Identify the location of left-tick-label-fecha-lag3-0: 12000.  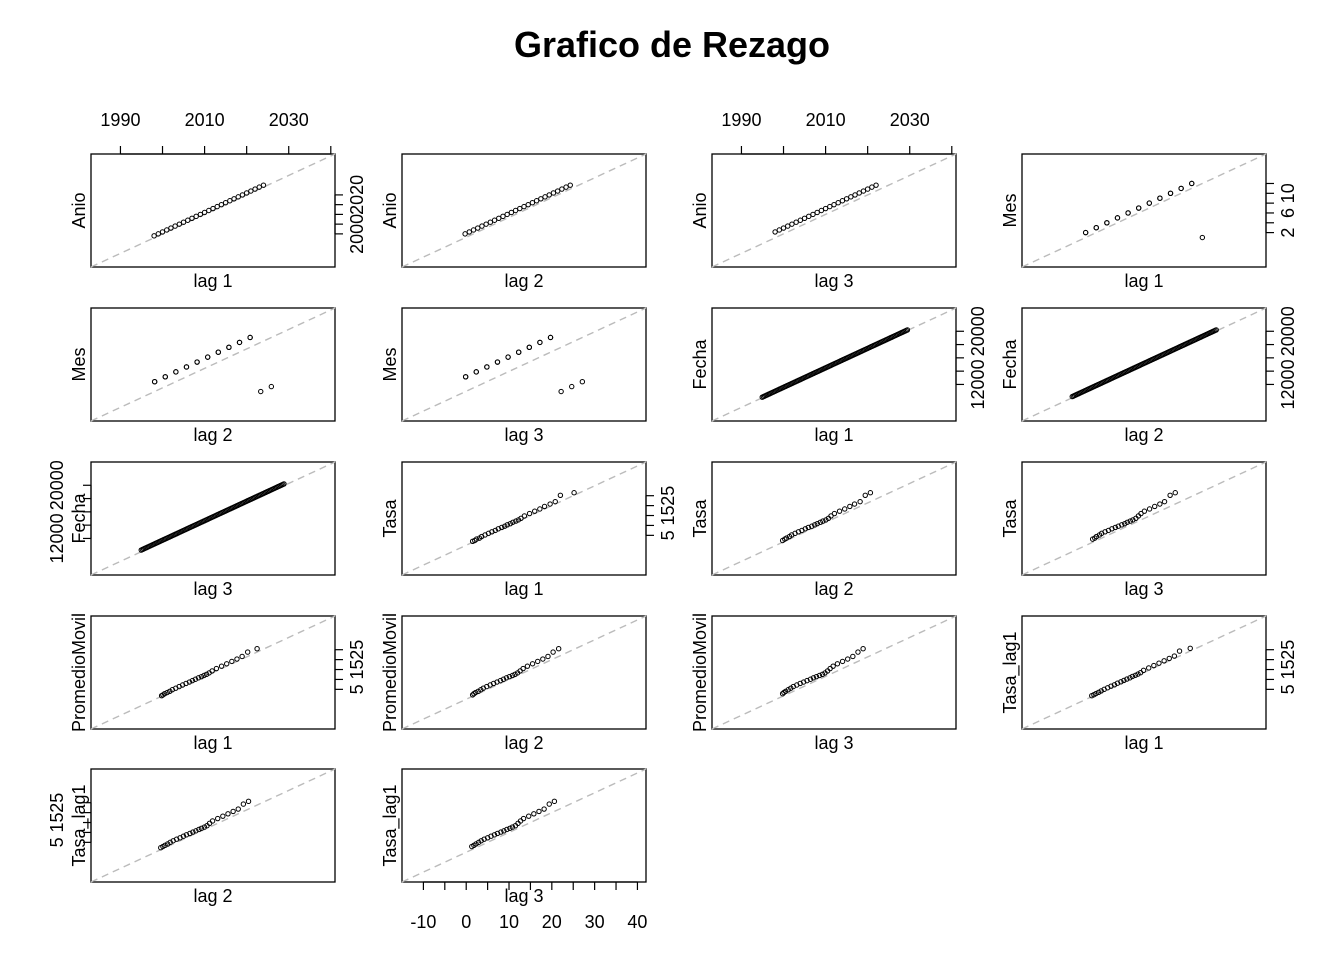
(57, 538).